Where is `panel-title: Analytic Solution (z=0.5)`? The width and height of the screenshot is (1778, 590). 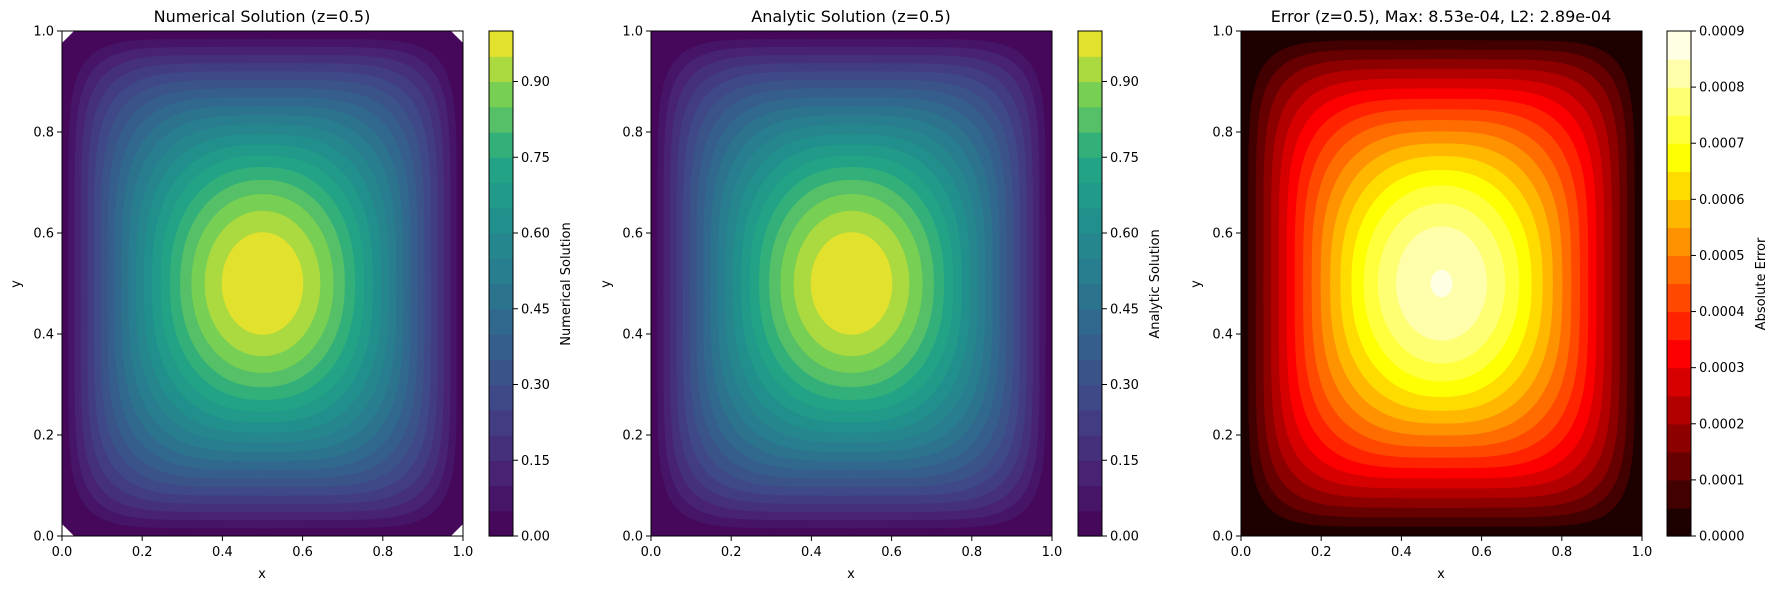 panel-title: Analytic Solution (z=0.5) is located at coordinates (850, 16).